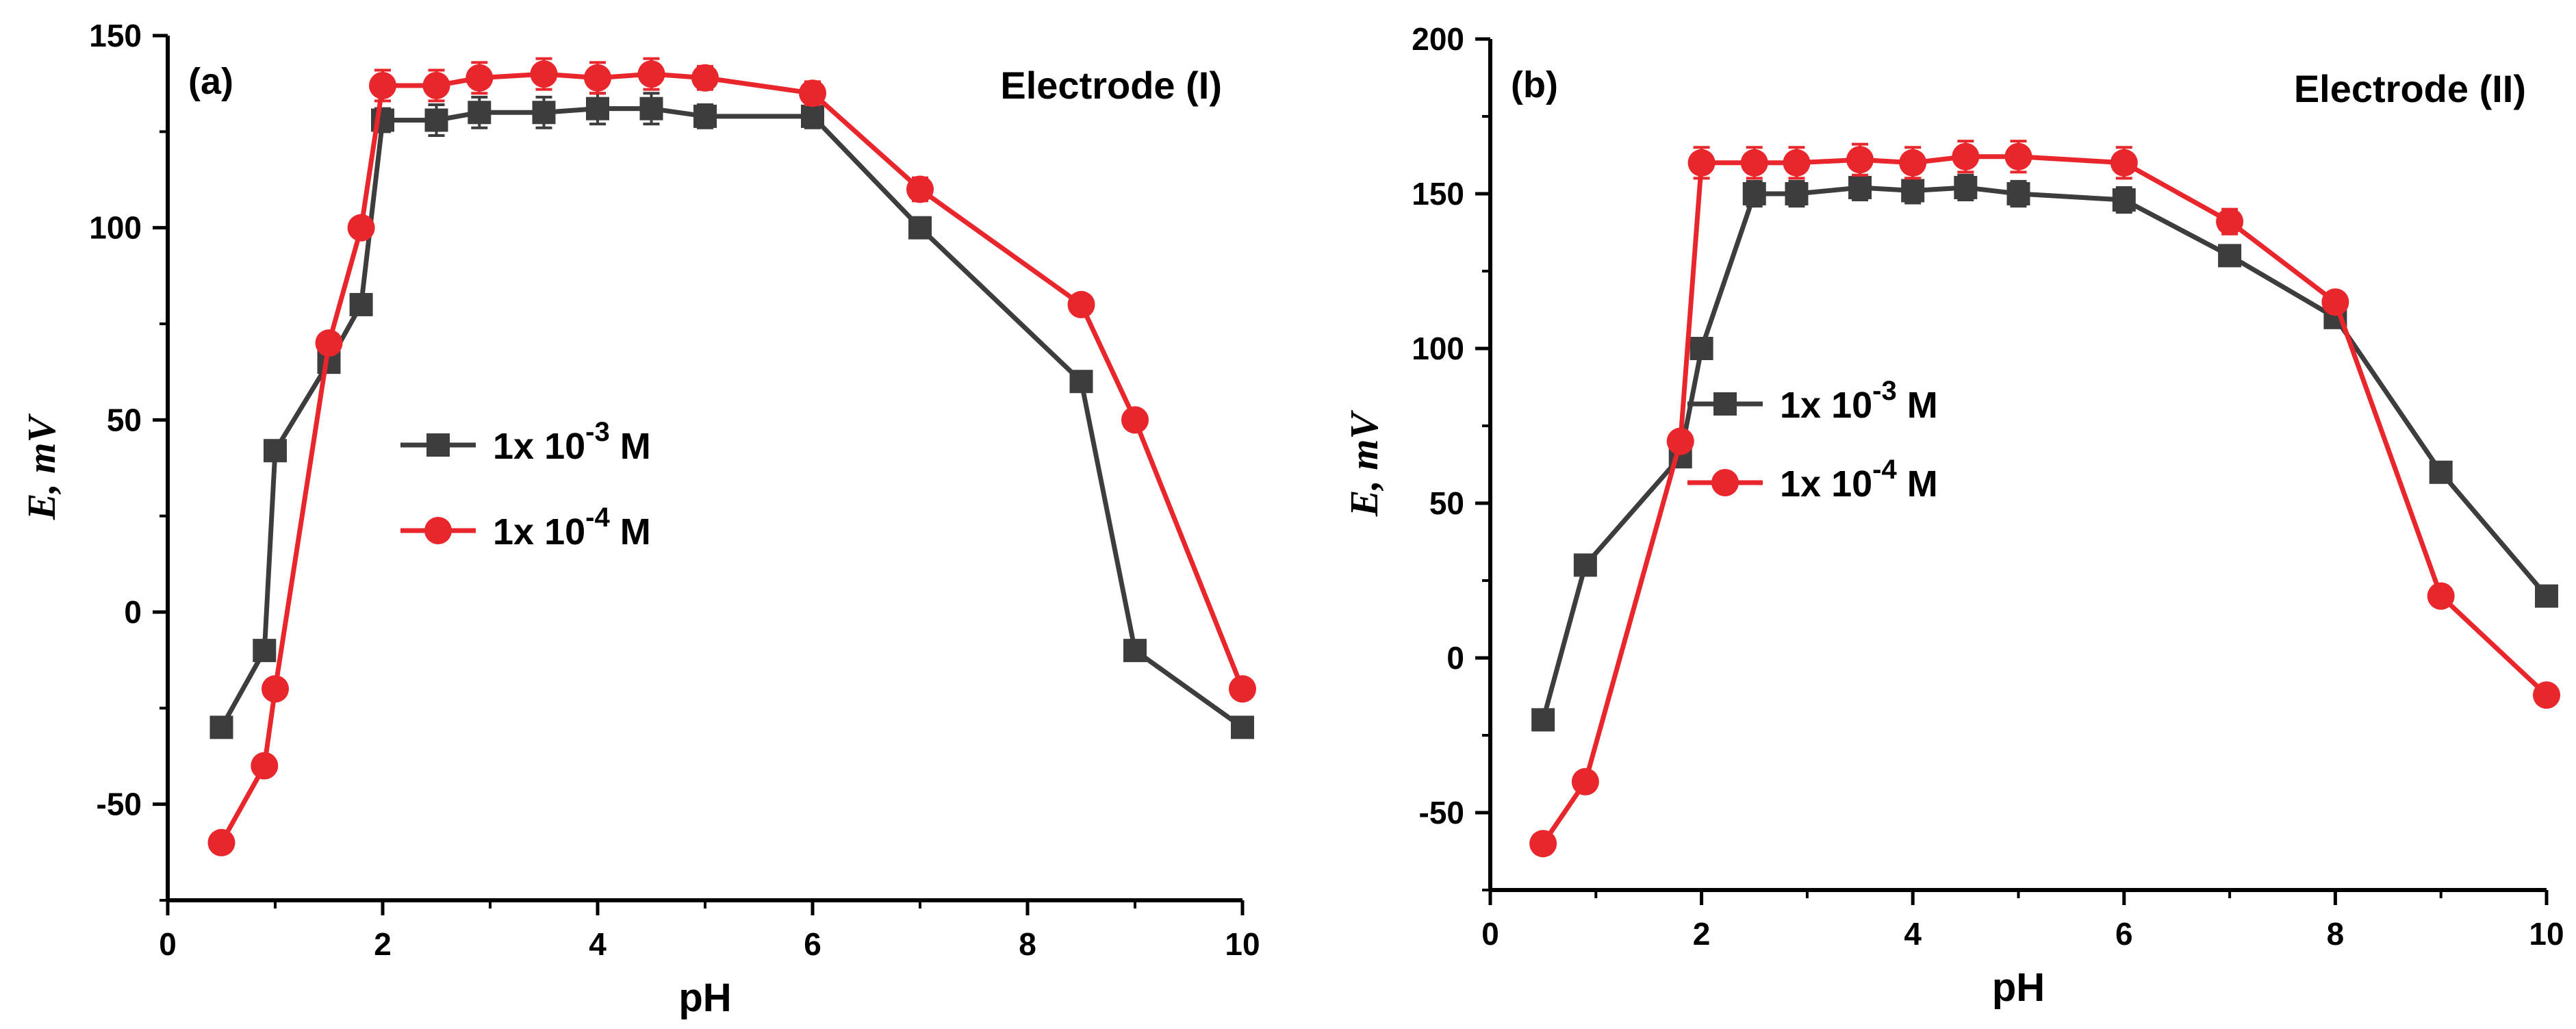 Image resolution: width=2576 pixels, height=1029 pixels. I want to click on y-tick-label: 200, so click(1438, 39).